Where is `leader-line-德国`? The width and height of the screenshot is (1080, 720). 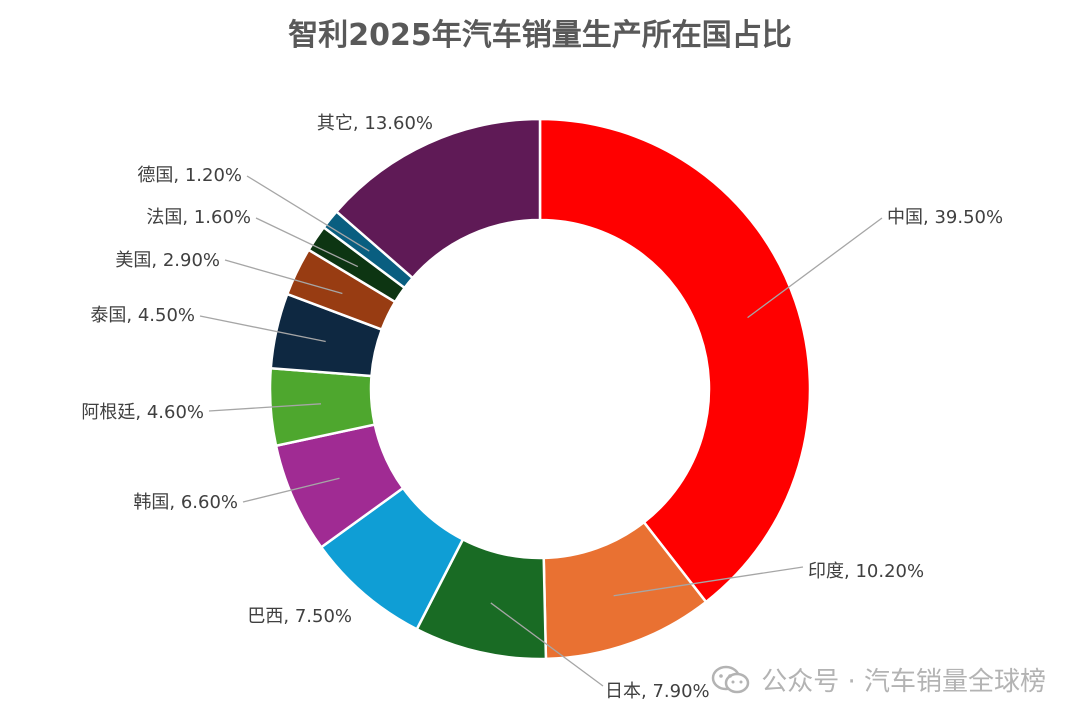 leader-line-德国 is located at coordinates (308, 213).